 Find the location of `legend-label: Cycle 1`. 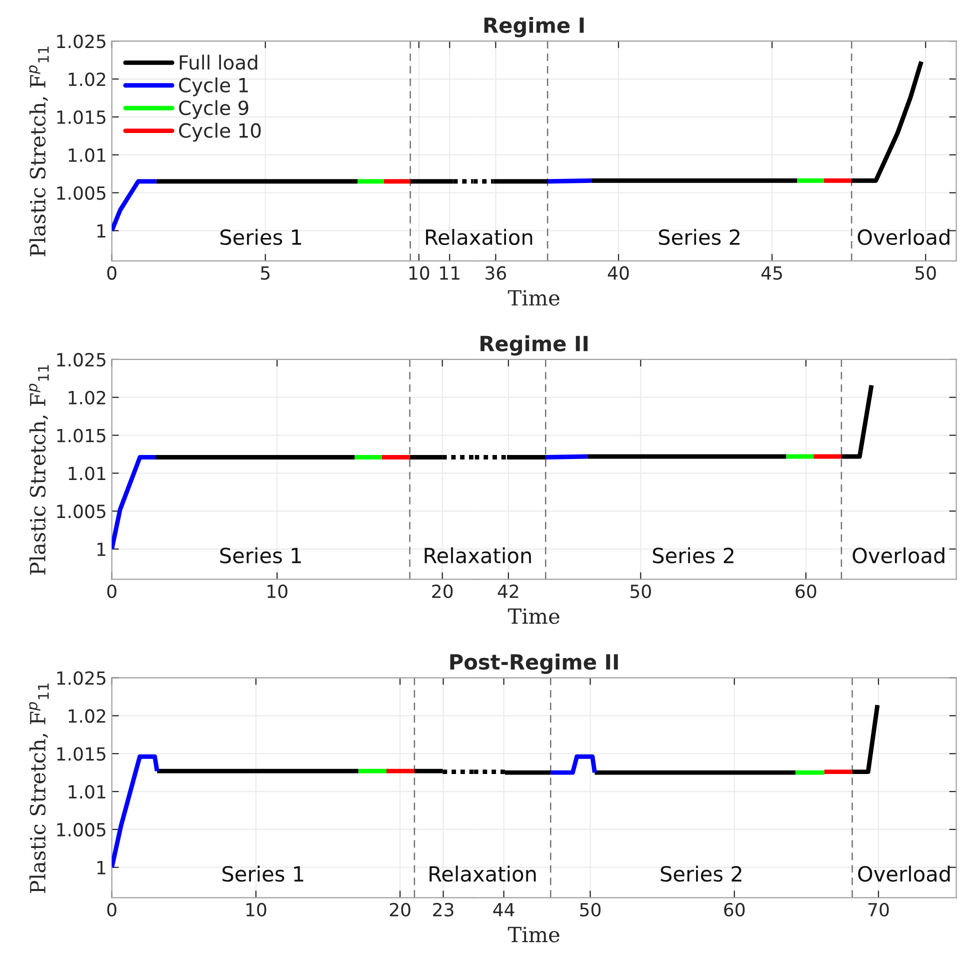

legend-label: Cycle 1 is located at coordinates (213, 86).